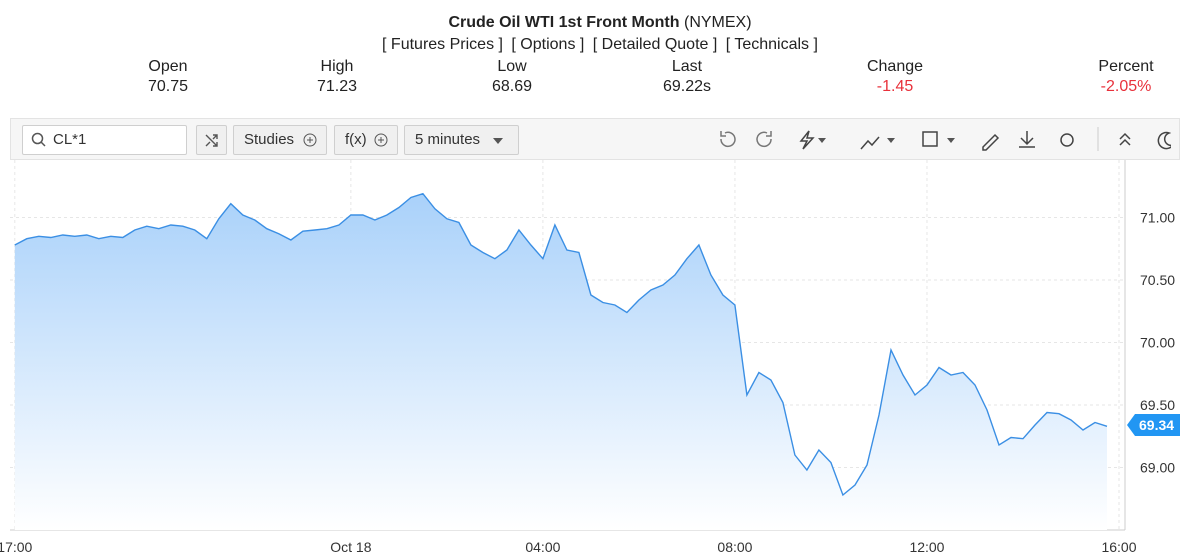 Image resolution: width=1200 pixels, height=558 pixels. Describe the element at coordinates (498, 141) in the screenshot. I see `caret-icon` at that location.